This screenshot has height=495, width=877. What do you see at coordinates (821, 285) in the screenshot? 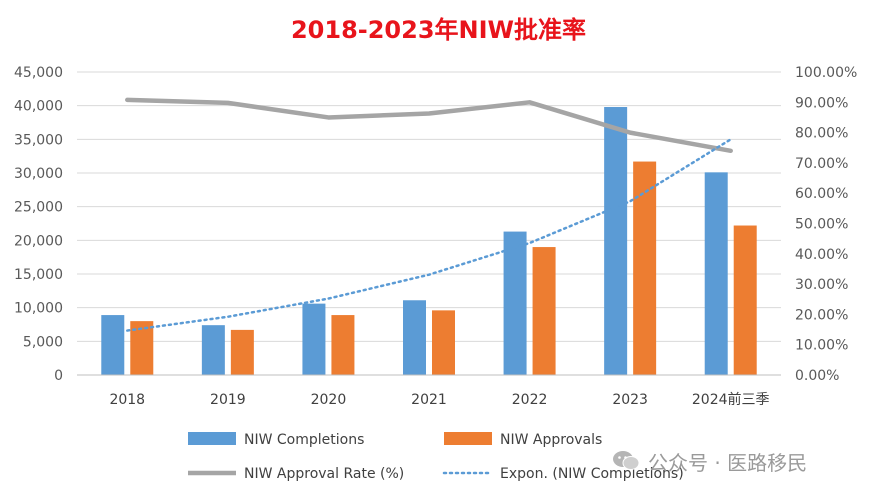
I see `y-right-tick-label: 30.00%` at bounding box center [821, 285].